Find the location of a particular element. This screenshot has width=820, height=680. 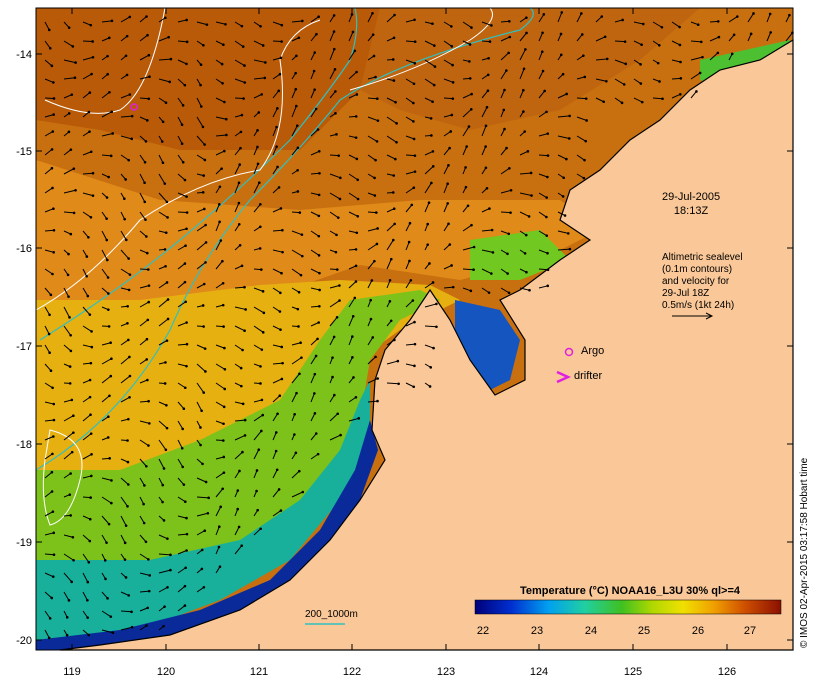

timestamp: 29-Jul-2005 18:13Z is located at coordinates (691, 204).